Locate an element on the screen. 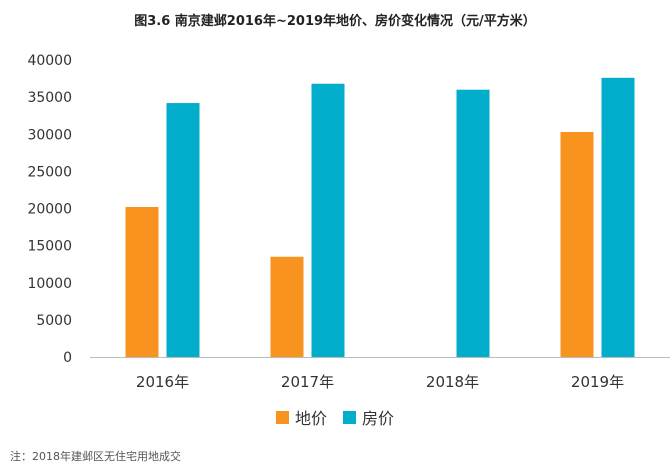  y-tick-label: 20000 is located at coordinates (49, 210).